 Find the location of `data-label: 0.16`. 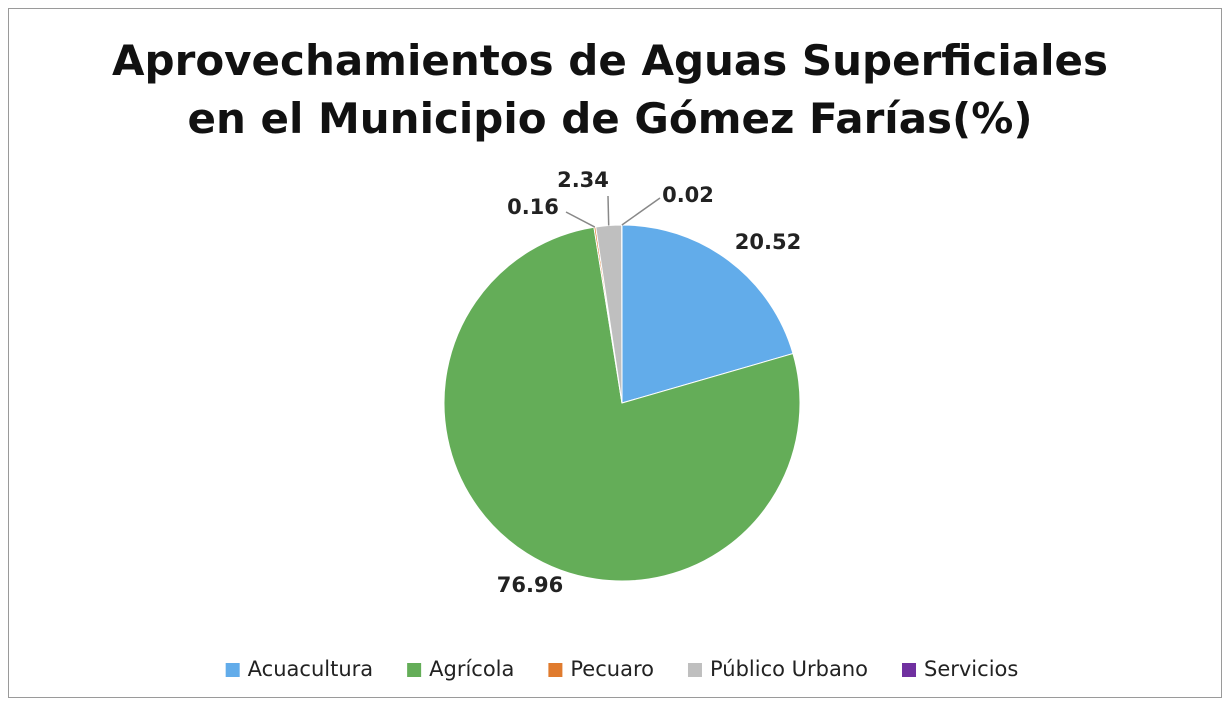

data-label: 0.16 is located at coordinates (533, 207).